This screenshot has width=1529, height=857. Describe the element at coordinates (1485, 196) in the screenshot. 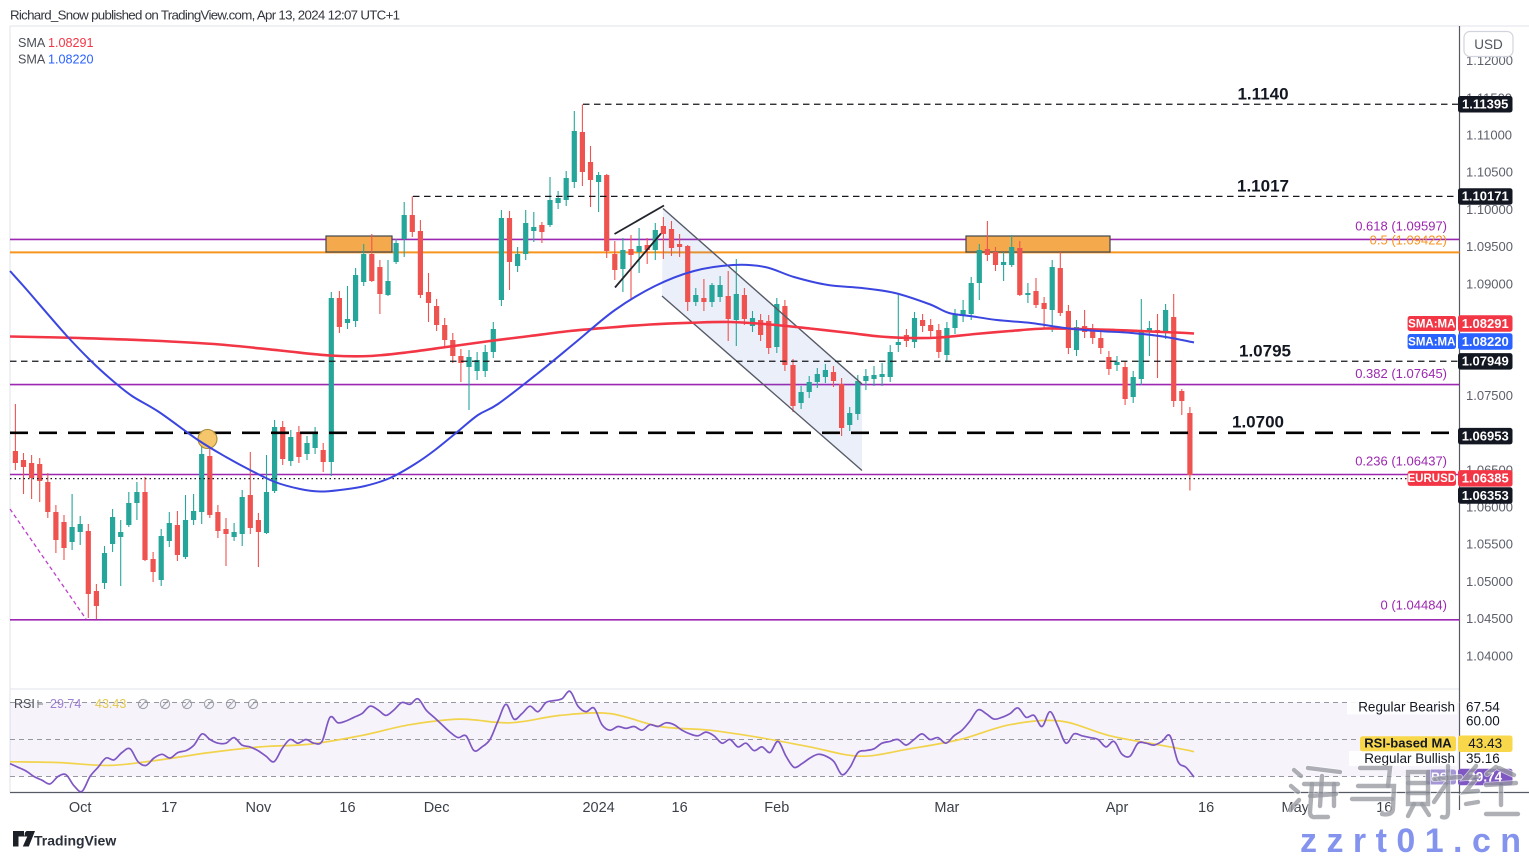

I see `svg-text: 1.10171` at that location.